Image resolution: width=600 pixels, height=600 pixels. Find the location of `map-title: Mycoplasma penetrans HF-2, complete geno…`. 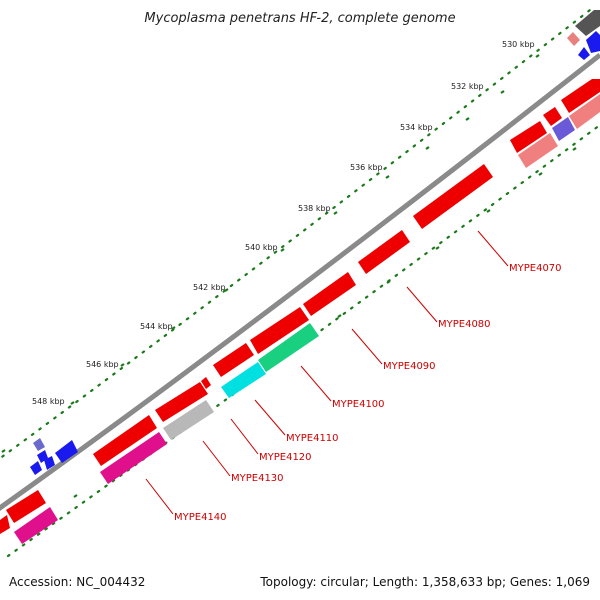

map-title: Mycoplasma penetrans HF-2, complete geno… is located at coordinates (299, 18).